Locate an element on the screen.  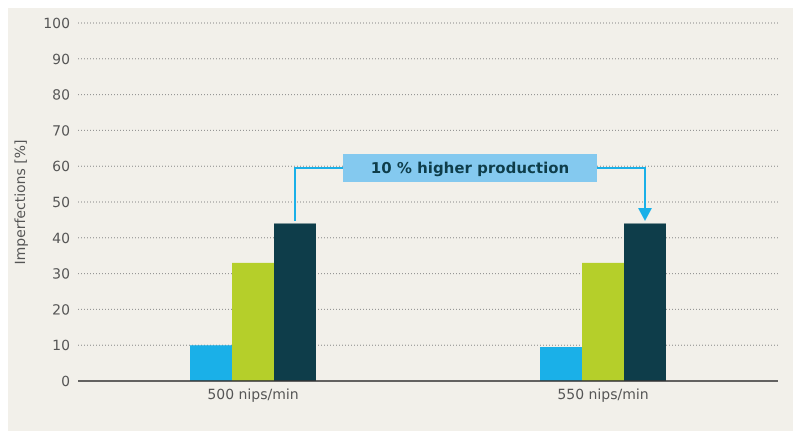
y-tick-label: 100 is located at coordinates (56, 24).